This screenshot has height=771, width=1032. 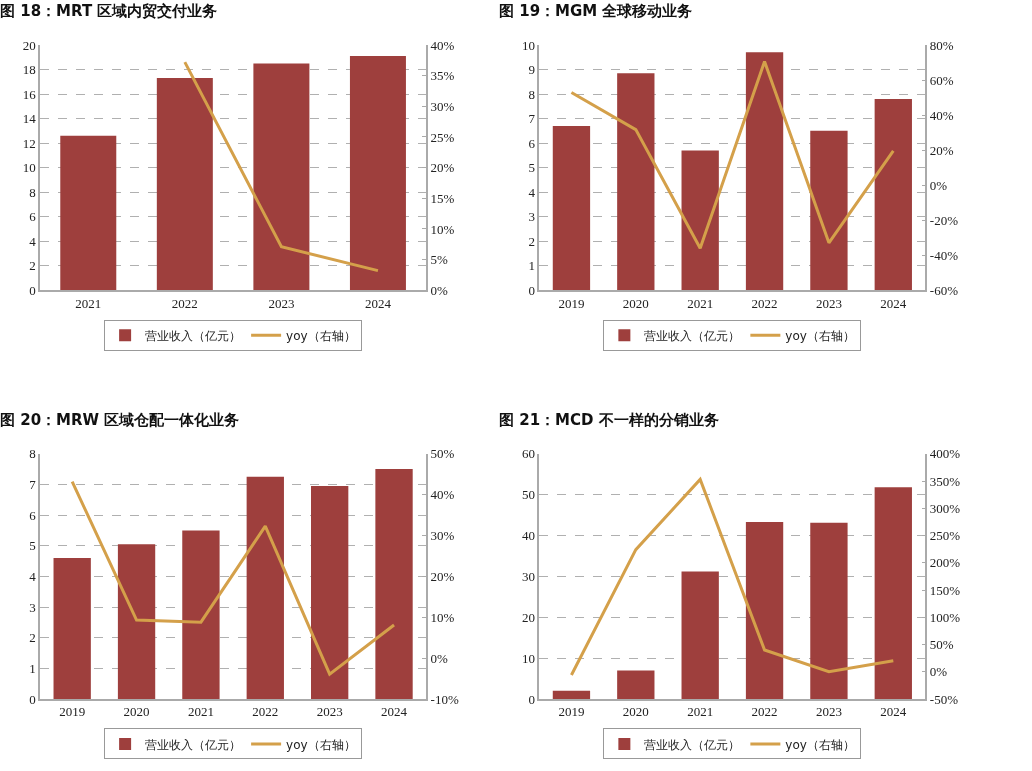 I want to click on y-tick-label: 18, so click(x=29, y=70).